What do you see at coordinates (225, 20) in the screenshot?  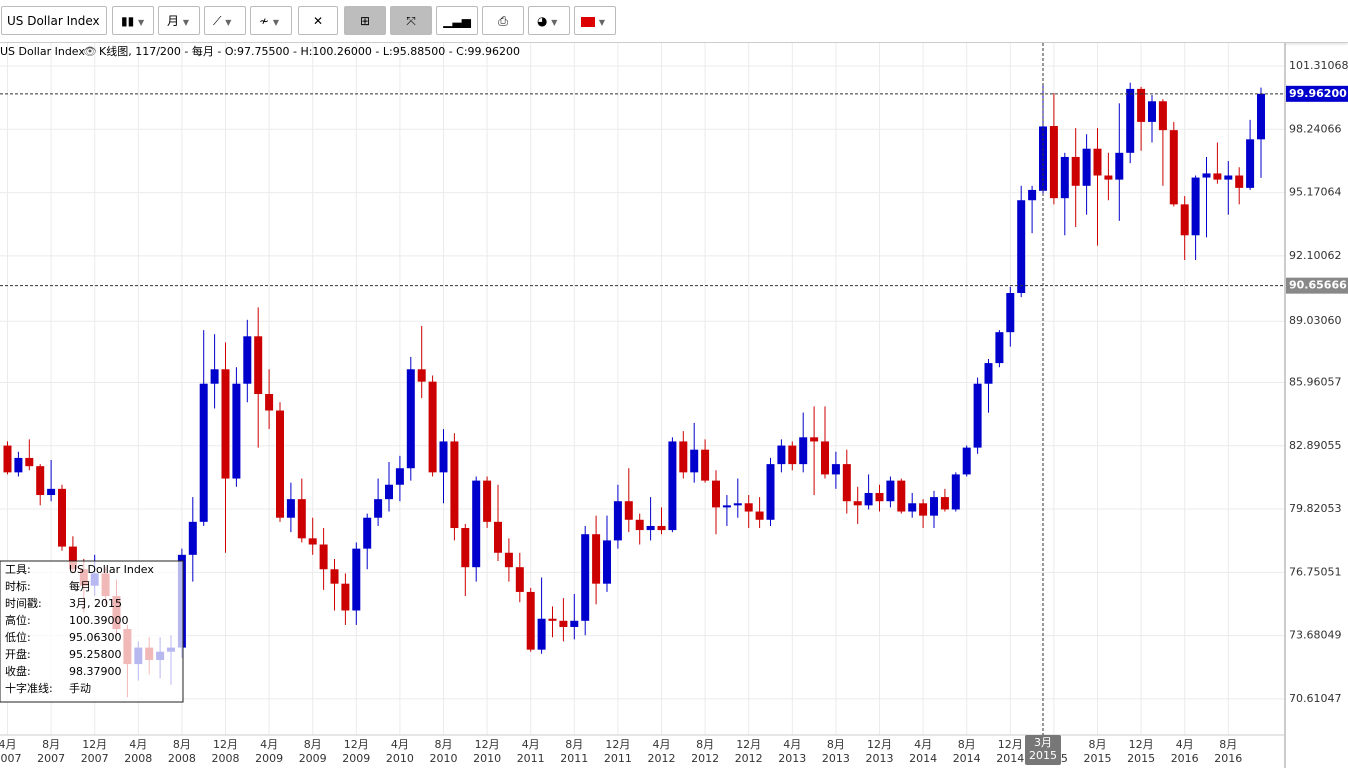 I see `draw-tool: ⟋ ▼` at bounding box center [225, 20].